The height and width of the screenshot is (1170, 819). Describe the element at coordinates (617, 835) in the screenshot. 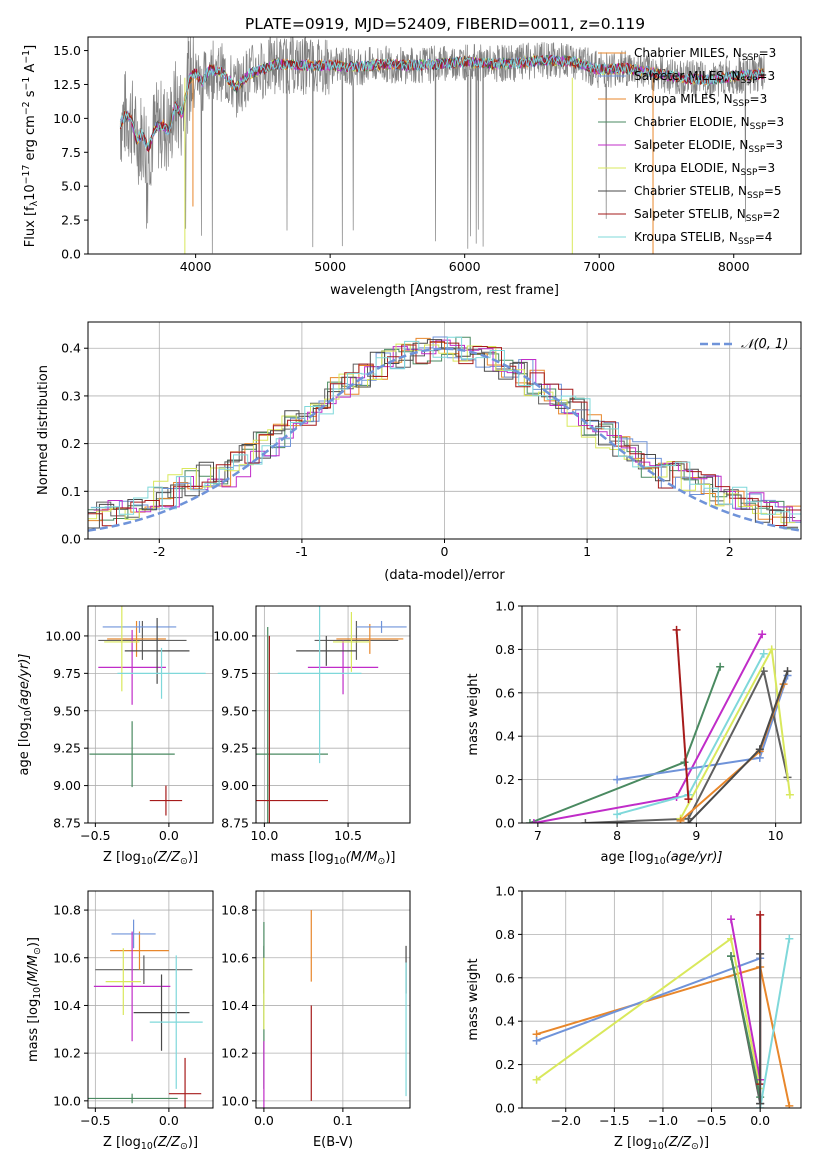

I see `x-tick-label: 8` at that location.